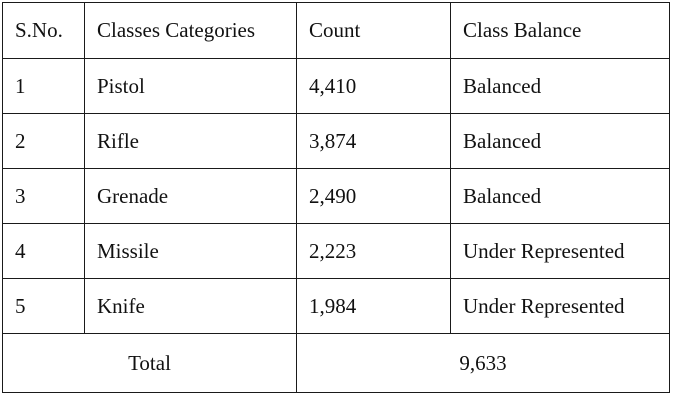 This screenshot has height=412, width=674. Describe the element at coordinates (190, 141) in the screenshot. I see `cell-class-category: Rifle` at that location.